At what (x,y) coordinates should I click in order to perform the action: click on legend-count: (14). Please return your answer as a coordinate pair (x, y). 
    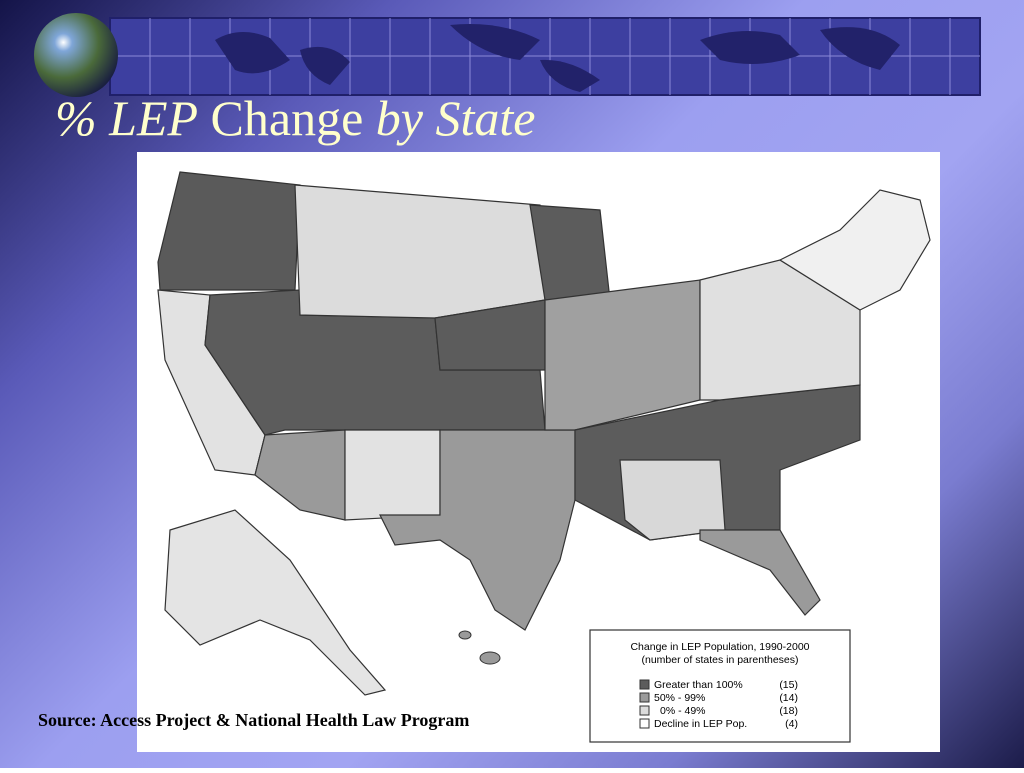
    Looking at the image, I should click on (788, 698).